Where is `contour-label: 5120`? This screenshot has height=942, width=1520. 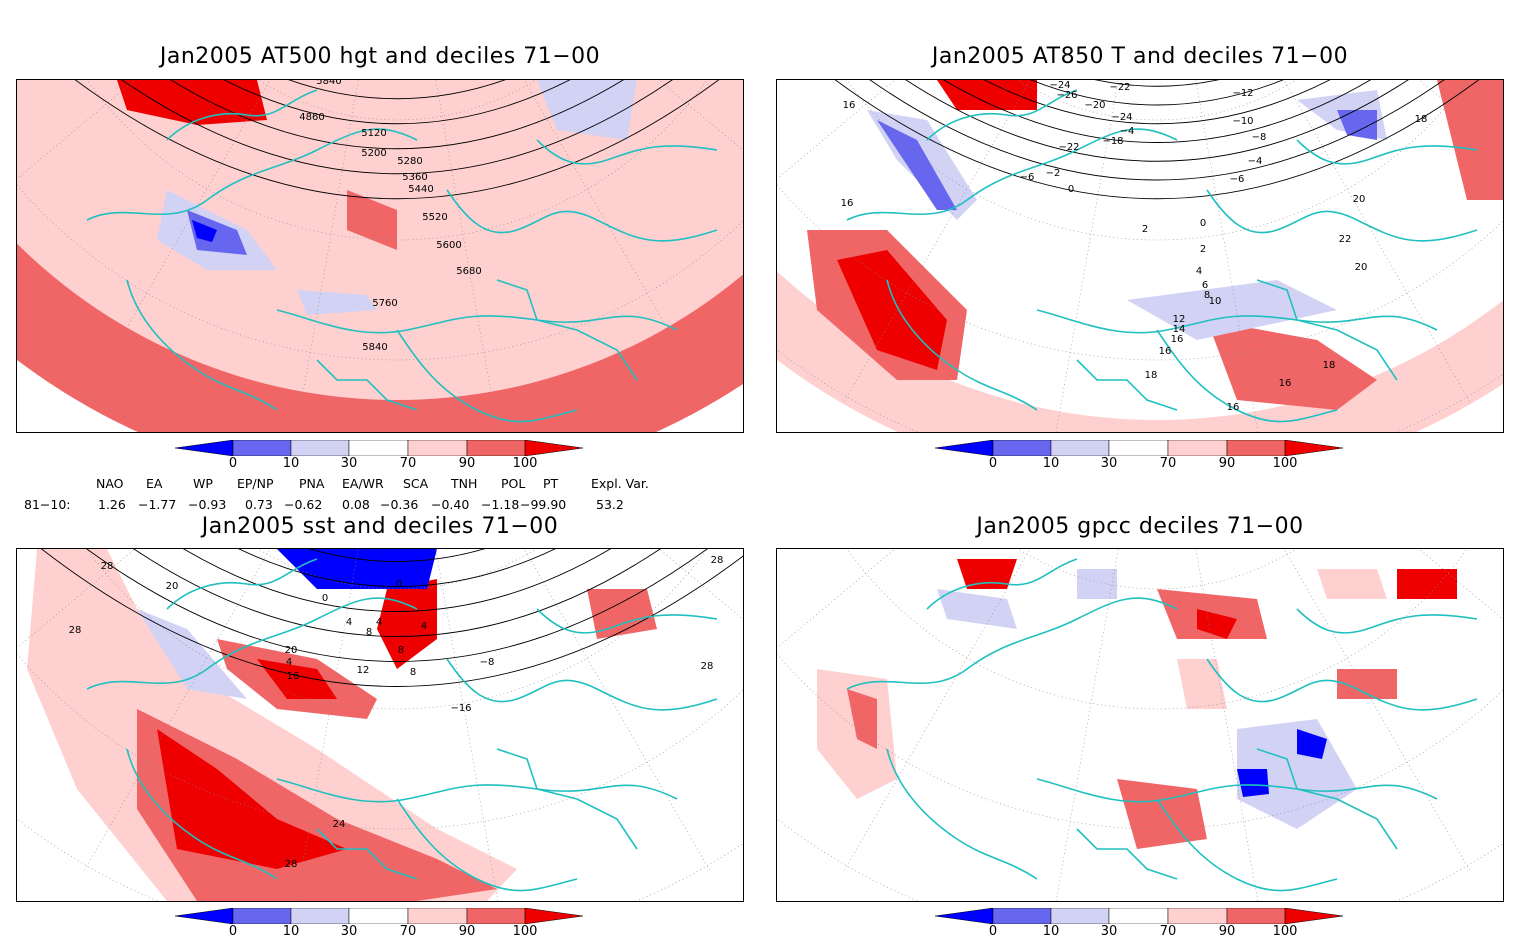
contour-label: 5120 is located at coordinates (373, 133).